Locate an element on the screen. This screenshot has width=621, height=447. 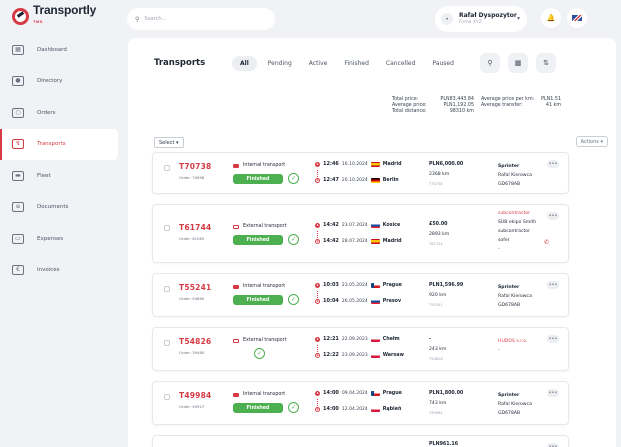
language-button is located at coordinates (577, 18).